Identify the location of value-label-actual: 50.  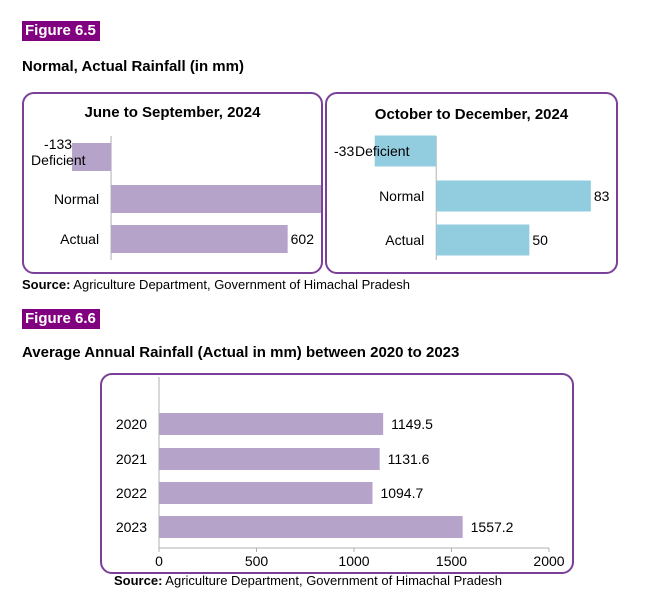
(540, 240).